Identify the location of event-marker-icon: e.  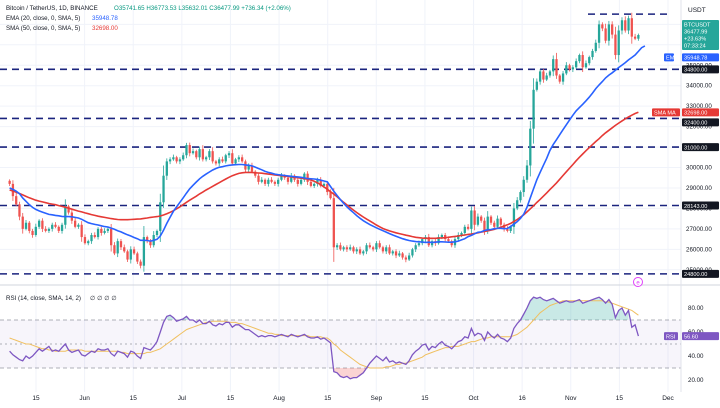
(638, 282).